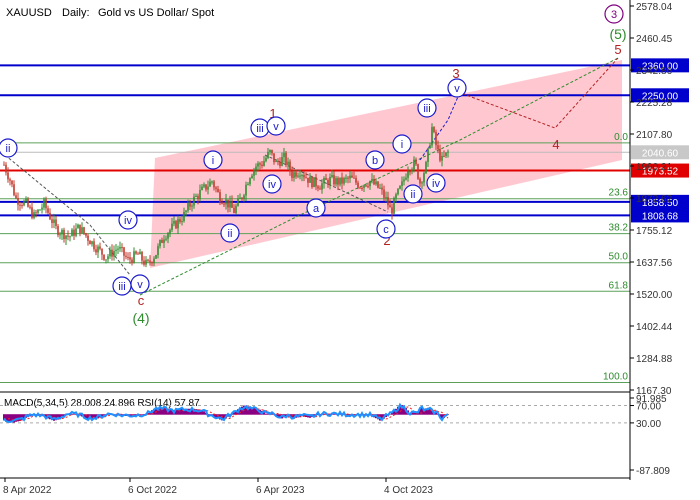  What do you see at coordinates (654, 231) in the screenshot?
I see `price-tick-label: 1755.12` at bounding box center [654, 231].